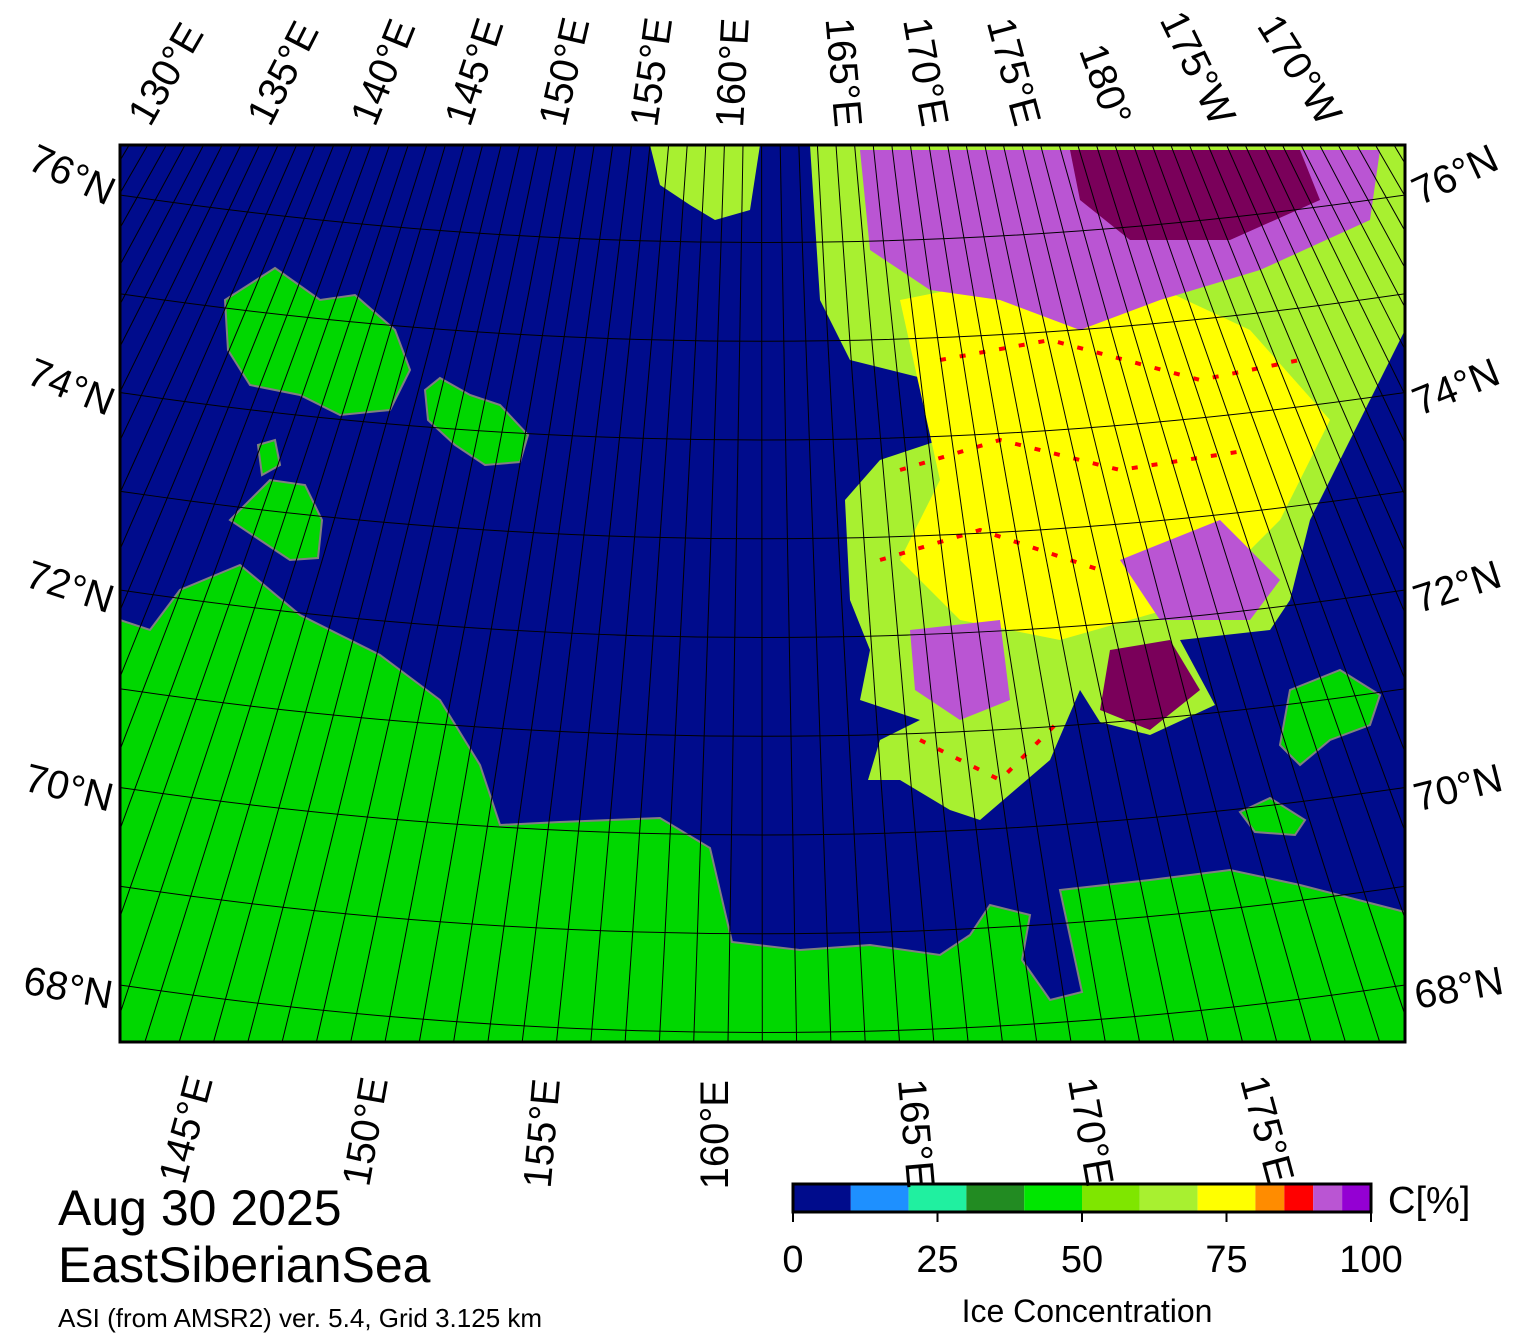 The image size is (1527, 1336). I want to click on lon-label: 175°W, so click(1197, 68).